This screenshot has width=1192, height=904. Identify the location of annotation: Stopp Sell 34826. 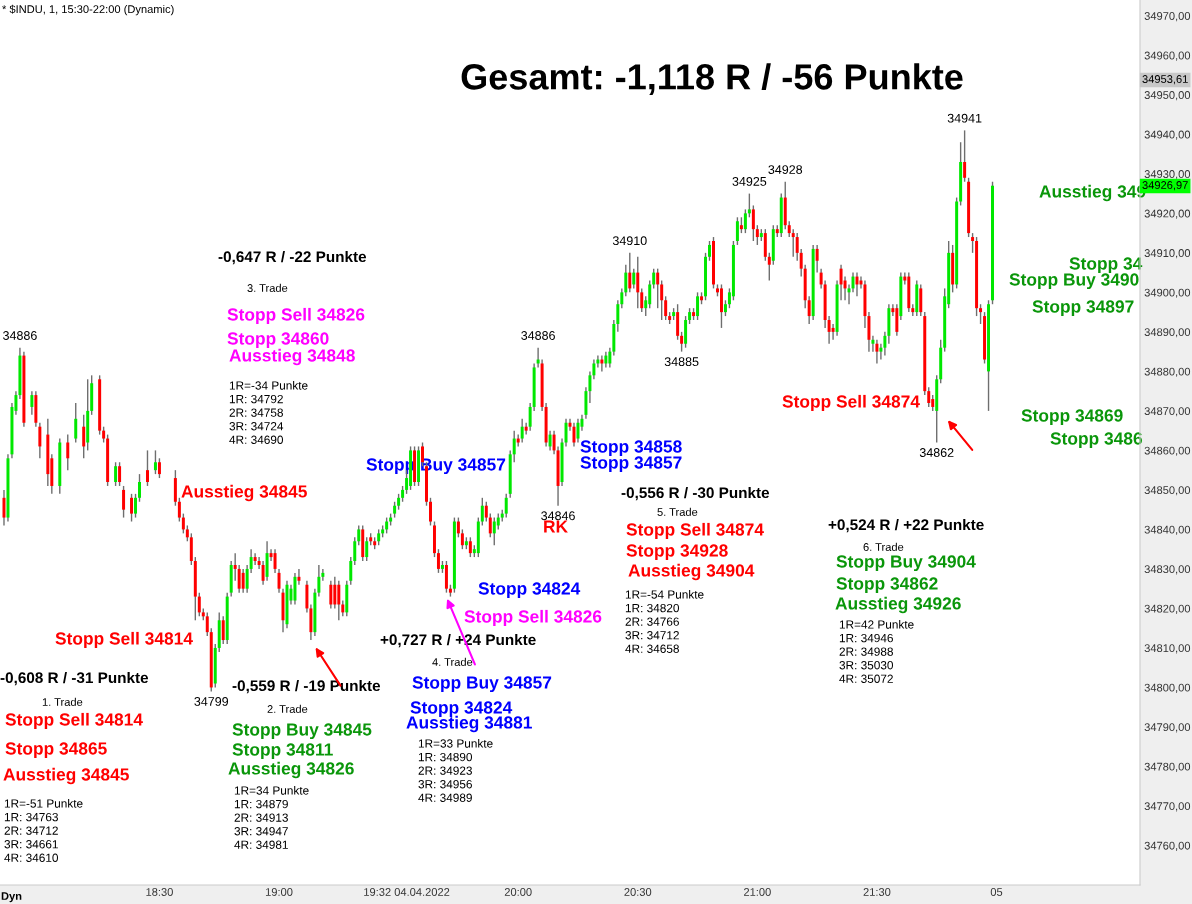
(533, 618).